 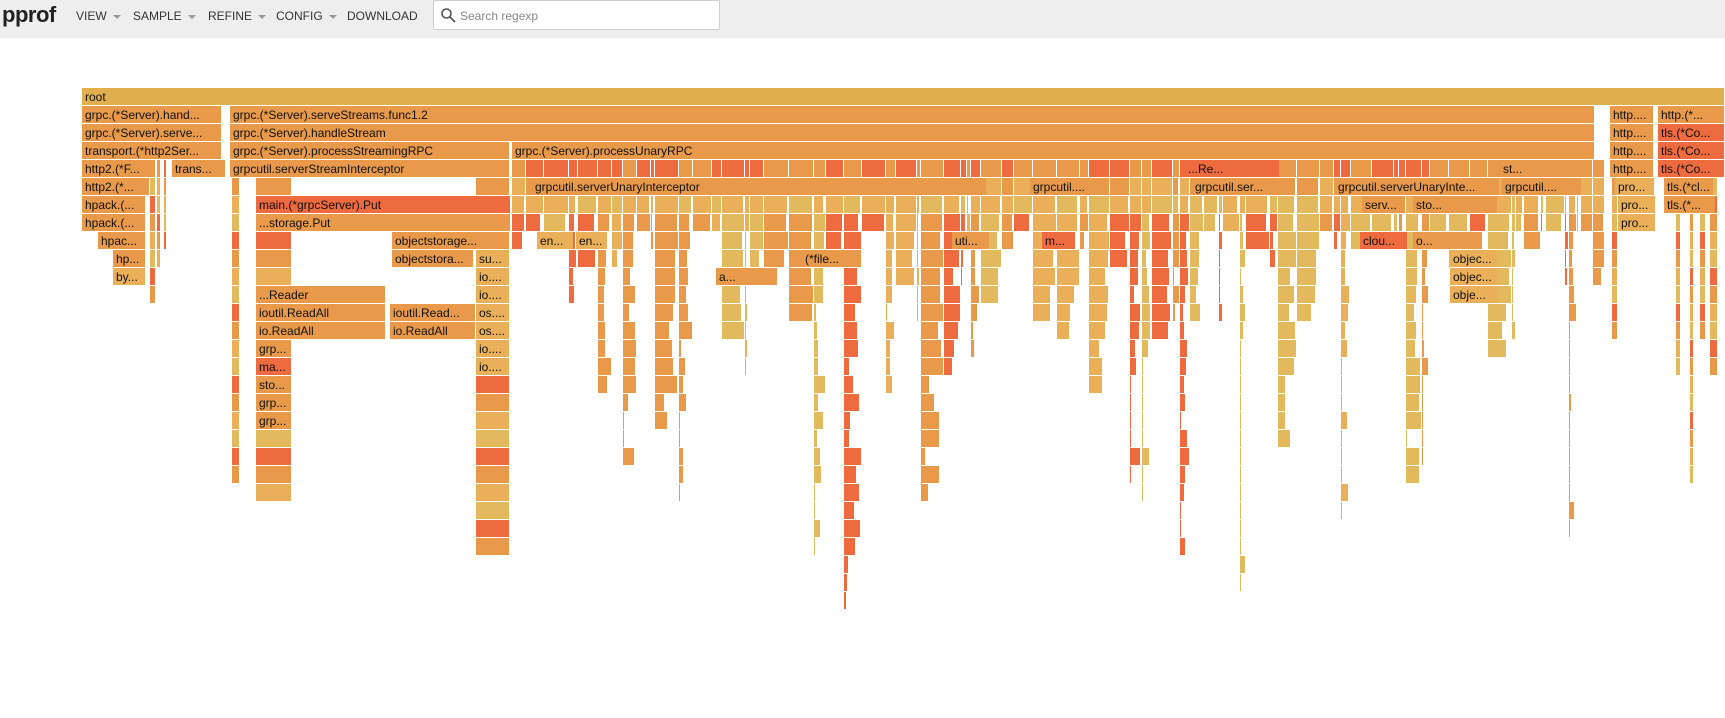 What do you see at coordinates (912, 114) in the screenshot?
I see `flame-frame: grpc.(*Server).serveStreams.func1.2` at bounding box center [912, 114].